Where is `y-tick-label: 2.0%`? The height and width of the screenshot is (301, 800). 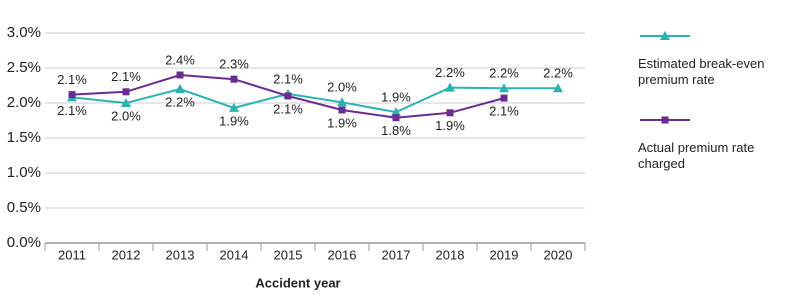 y-tick-label: 2.0% is located at coordinates (24, 102).